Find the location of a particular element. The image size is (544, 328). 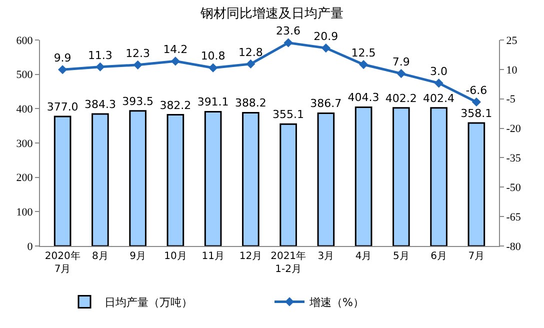

data-label: 377.0 is located at coordinates (62, 107).